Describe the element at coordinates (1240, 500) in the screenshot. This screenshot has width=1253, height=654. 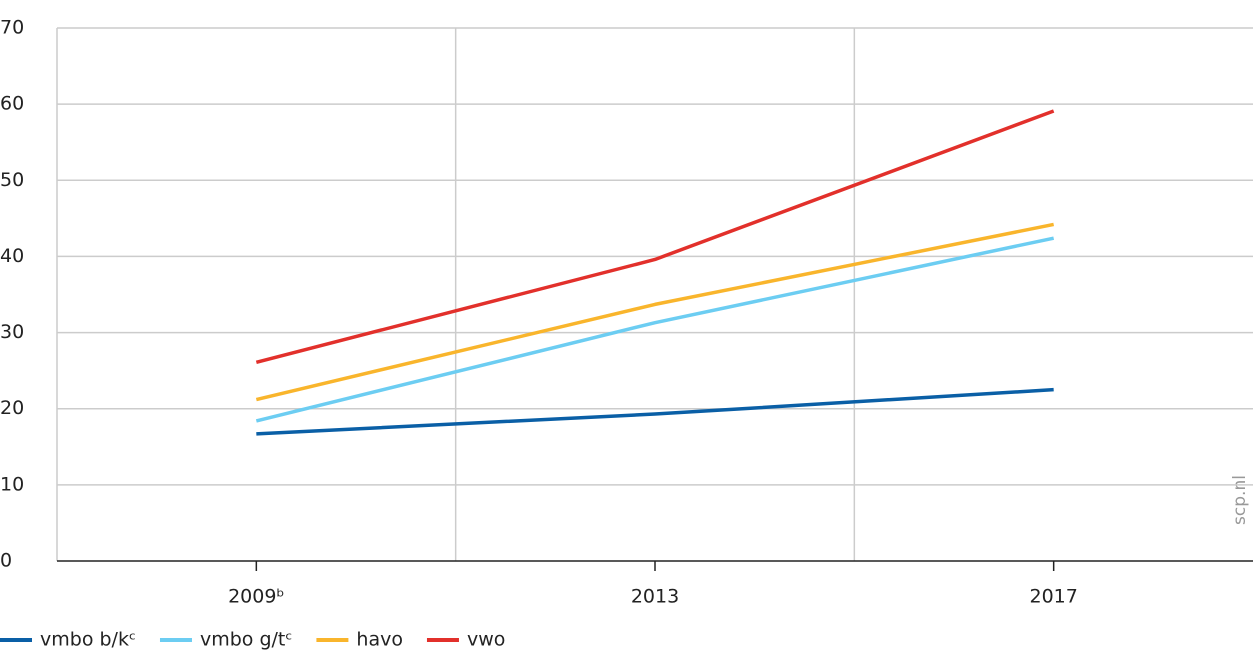
I see `source: scp.nl` at that location.